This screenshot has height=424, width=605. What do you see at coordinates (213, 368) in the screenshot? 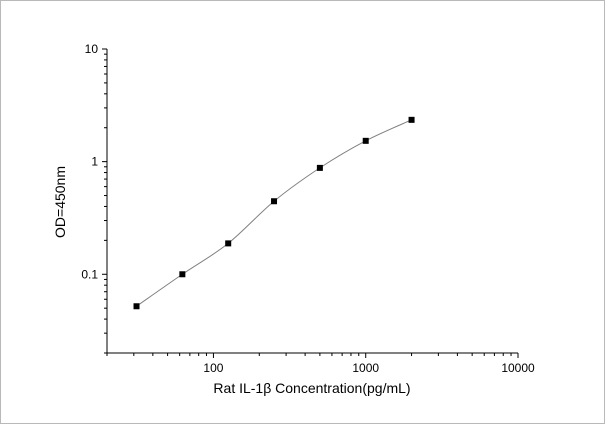
I see `x-tick-label: 100` at bounding box center [213, 368].